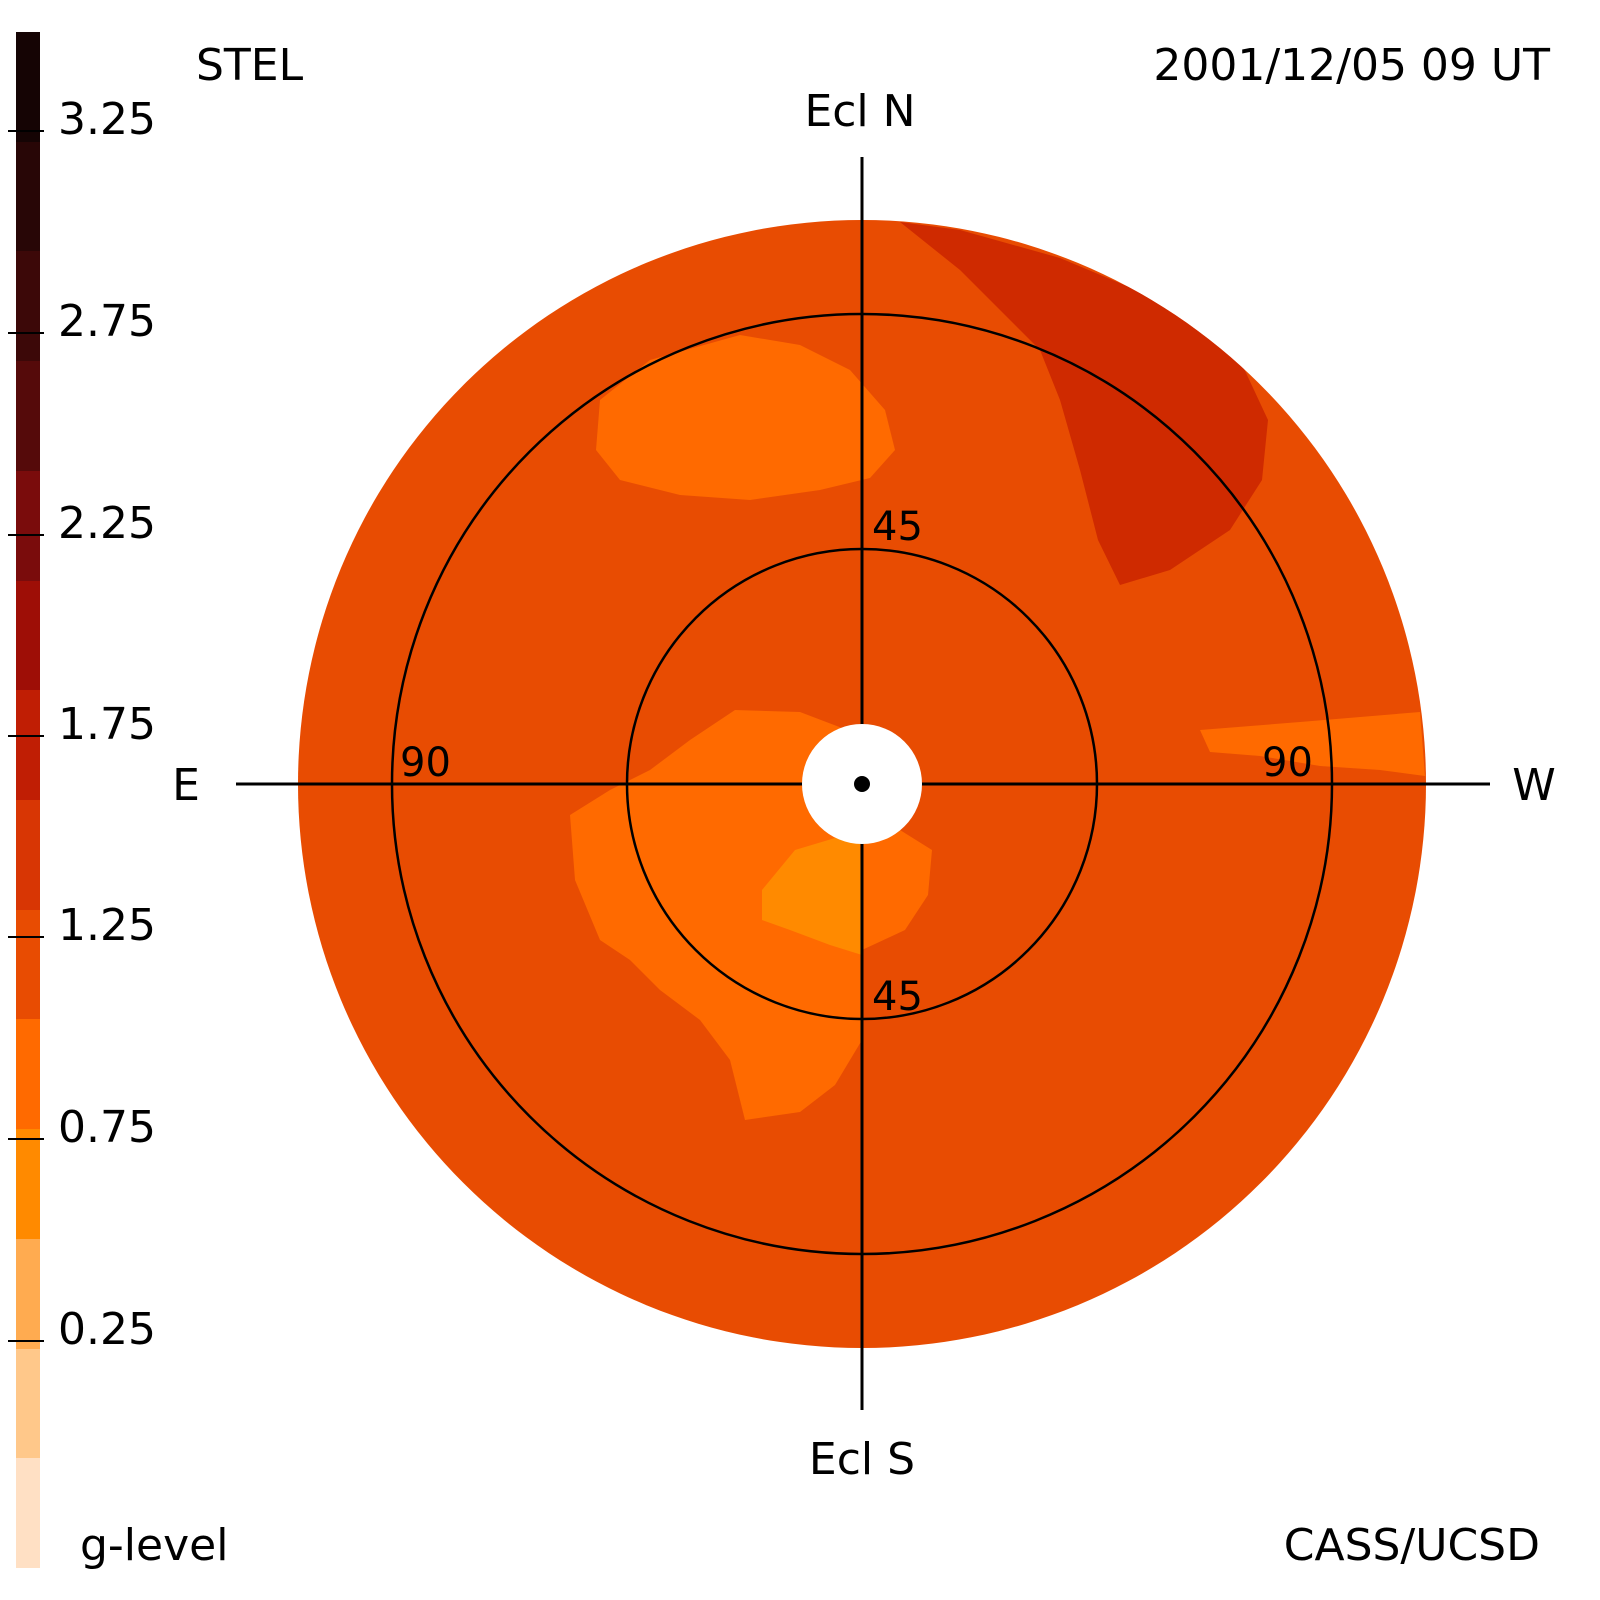 Image resolution: width=1600 pixels, height=1600 pixels. I want to click on instrument-label: STEL, so click(250, 65).